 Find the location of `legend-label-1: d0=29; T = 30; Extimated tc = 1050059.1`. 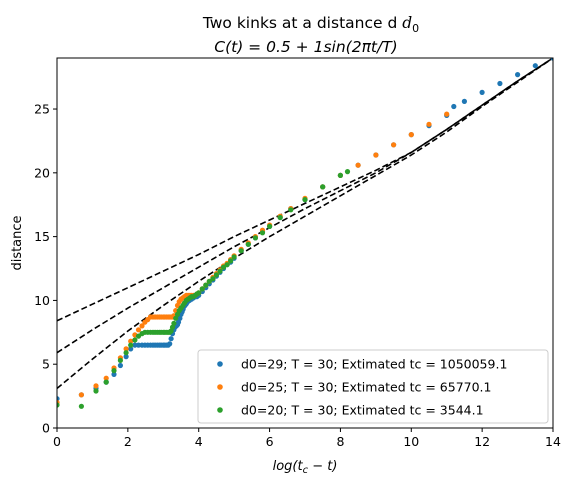

legend-label-1: d0=29; T = 30; Extimated tc = 1050059.1 is located at coordinates (374, 364).